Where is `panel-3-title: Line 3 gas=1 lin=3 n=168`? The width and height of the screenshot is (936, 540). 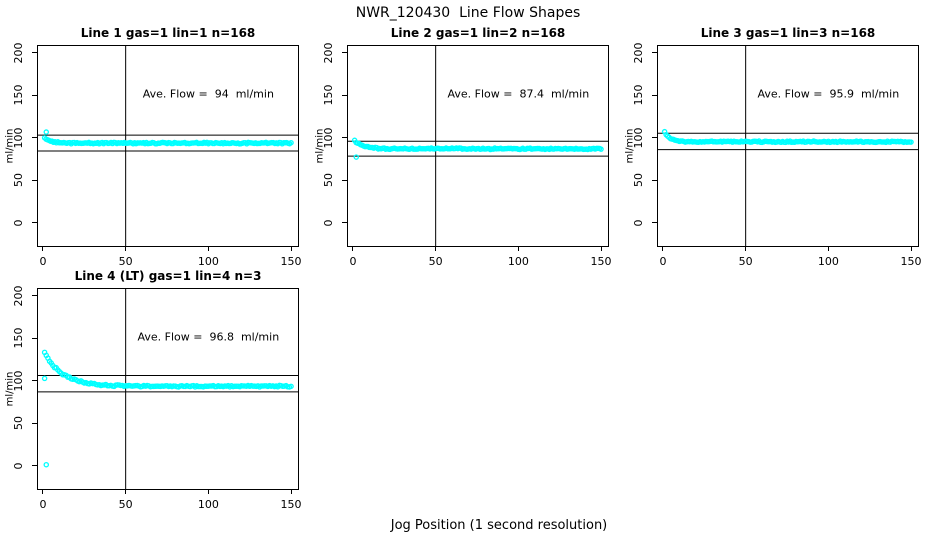
panel-3-title: Line 3 gas=1 lin=3 n=168 is located at coordinates (788, 33).